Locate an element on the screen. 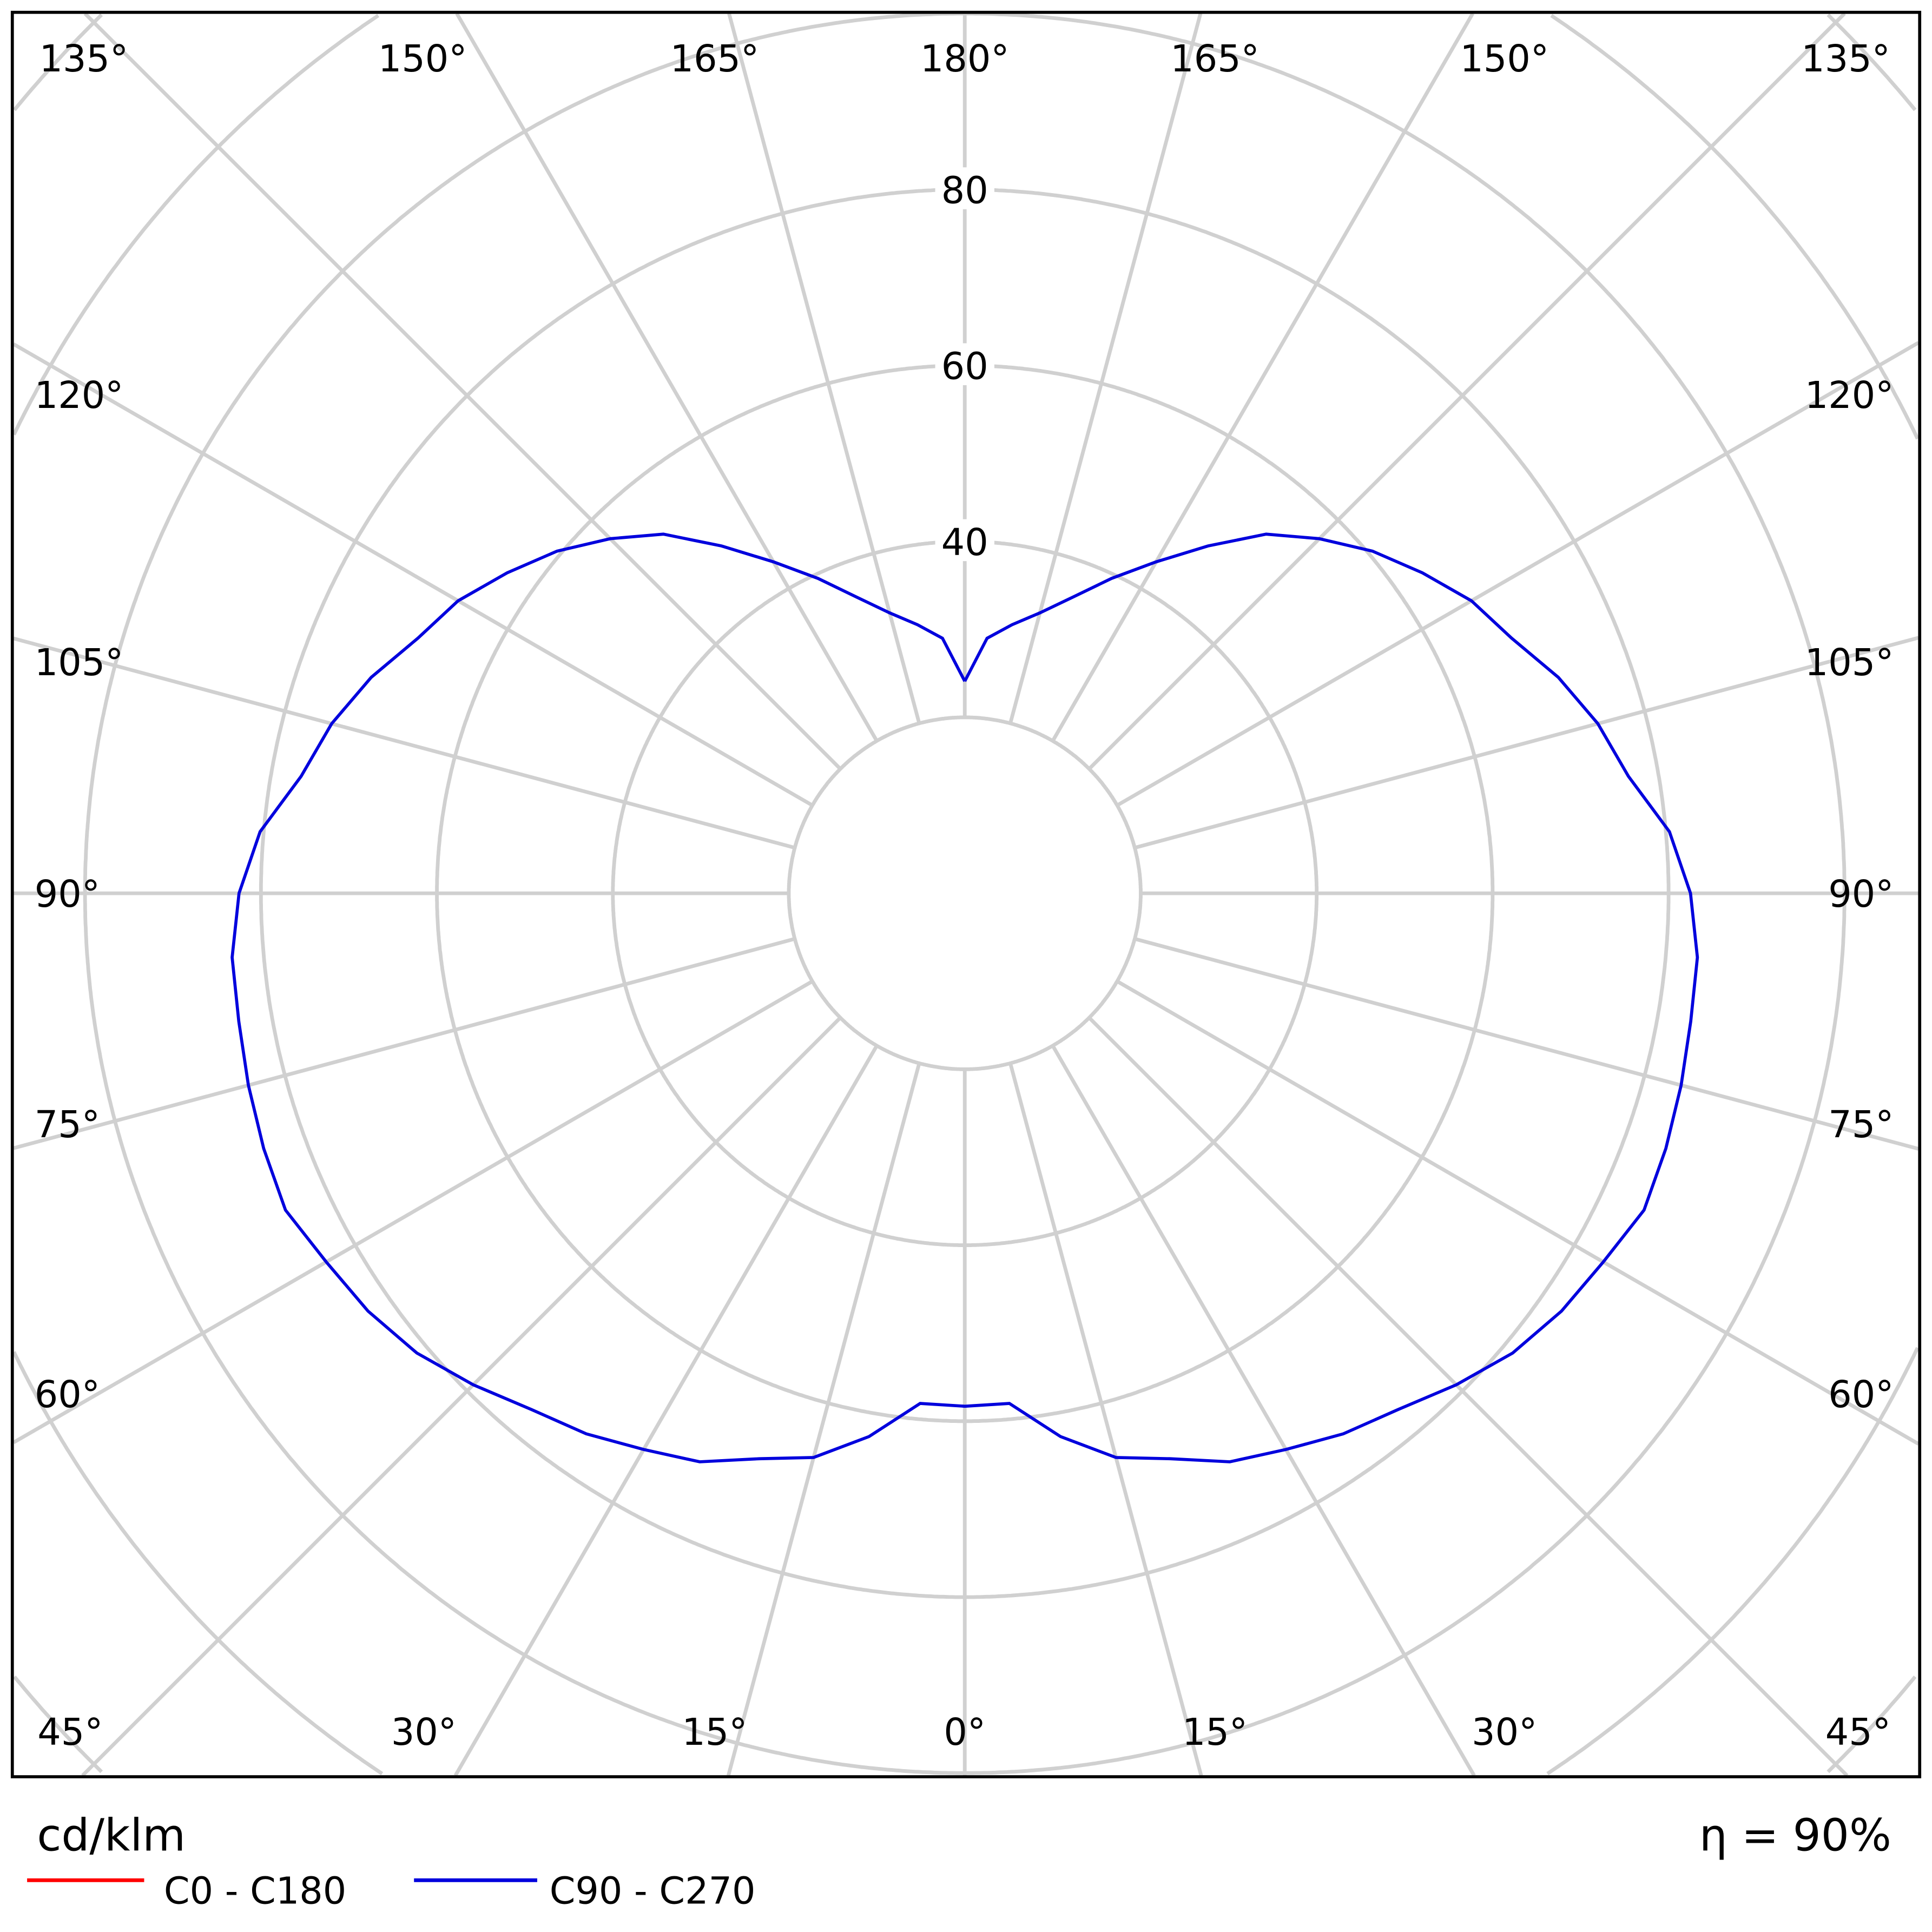 The image size is (1932, 1932). angle-label-left: 105° is located at coordinates (79, 663).